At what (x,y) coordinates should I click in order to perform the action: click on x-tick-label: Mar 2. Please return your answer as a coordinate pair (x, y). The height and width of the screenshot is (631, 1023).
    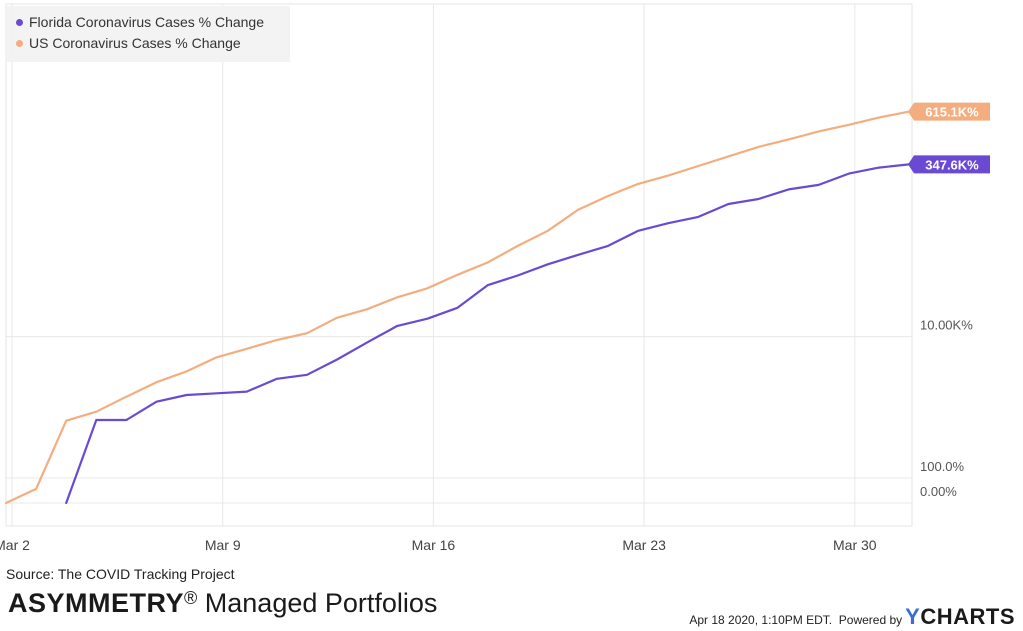
    Looking at the image, I should click on (15, 545).